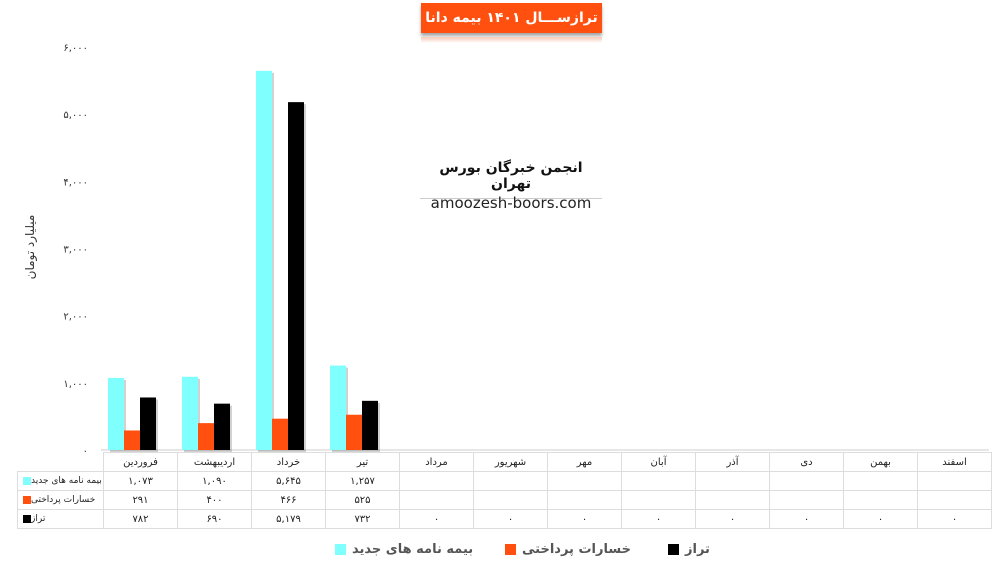 The image size is (1001, 573). Describe the element at coordinates (75, 115) in the screenshot. I see `y-tick-label: ۵,۰۰۰` at that location.